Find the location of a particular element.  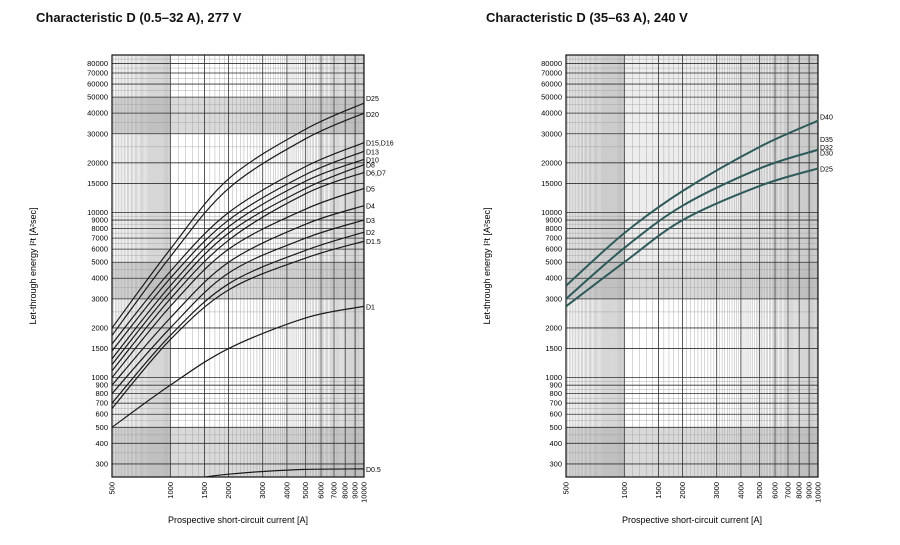

series-label-d0-5: D0.5 is located at coordinates (373, 470).